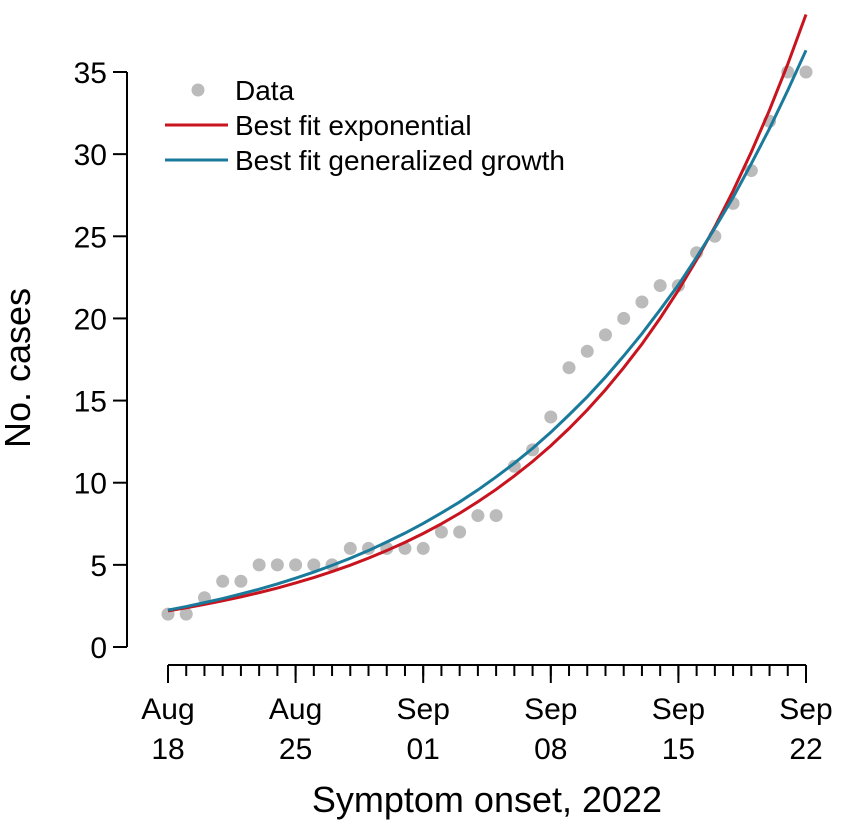 The image size is (842, 822). I want to click on y-tick-label: 15, so click(90, 402).